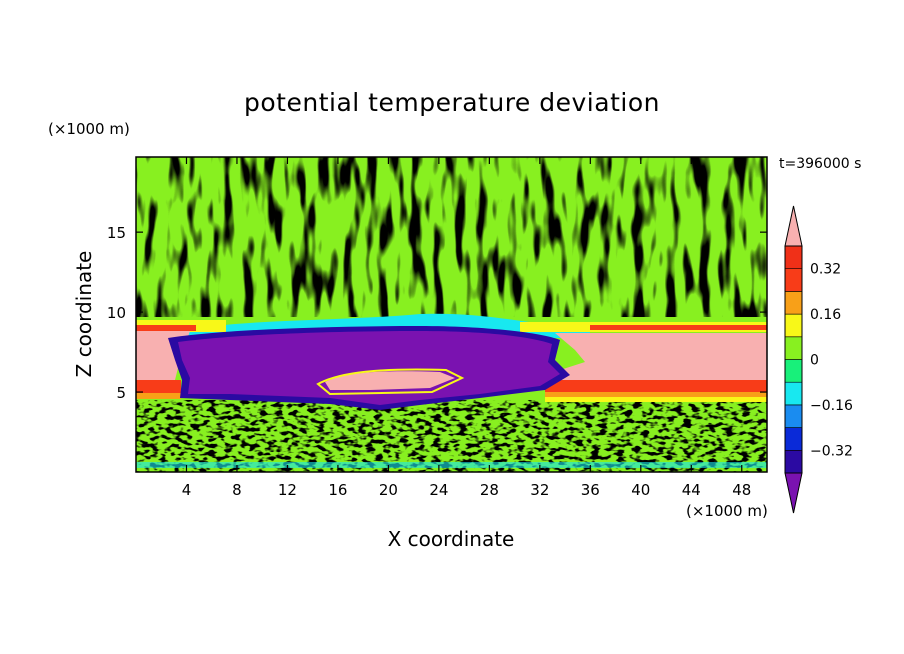 This screenshot has width=904, height=654. What do you see at coordinates (741, 490) in the screenshot?
I see `x-tick-label: 48` at bounding box center [741, 490].